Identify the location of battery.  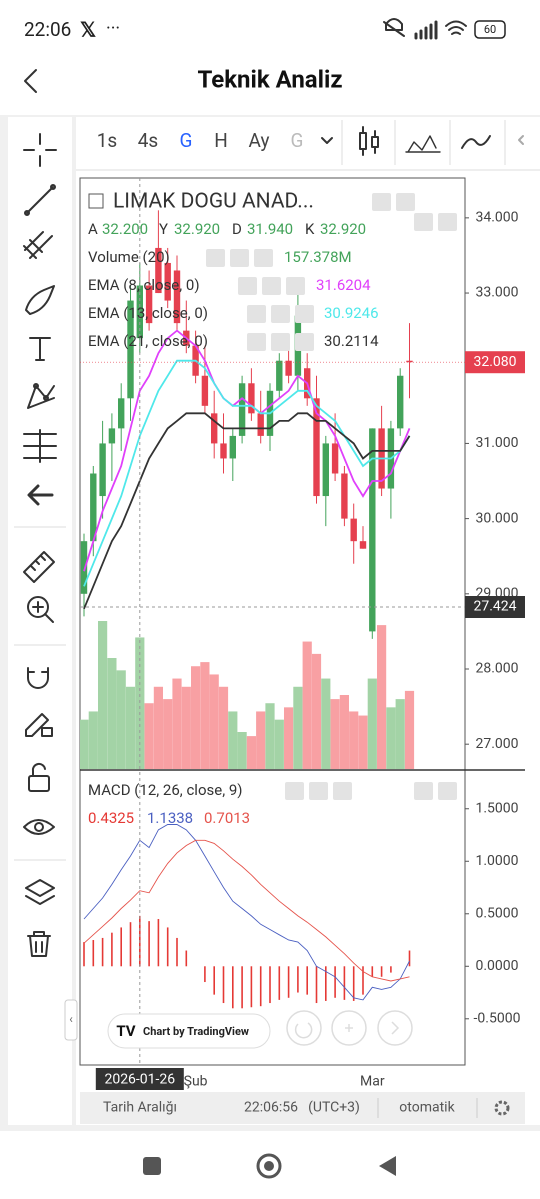
(490, 29).